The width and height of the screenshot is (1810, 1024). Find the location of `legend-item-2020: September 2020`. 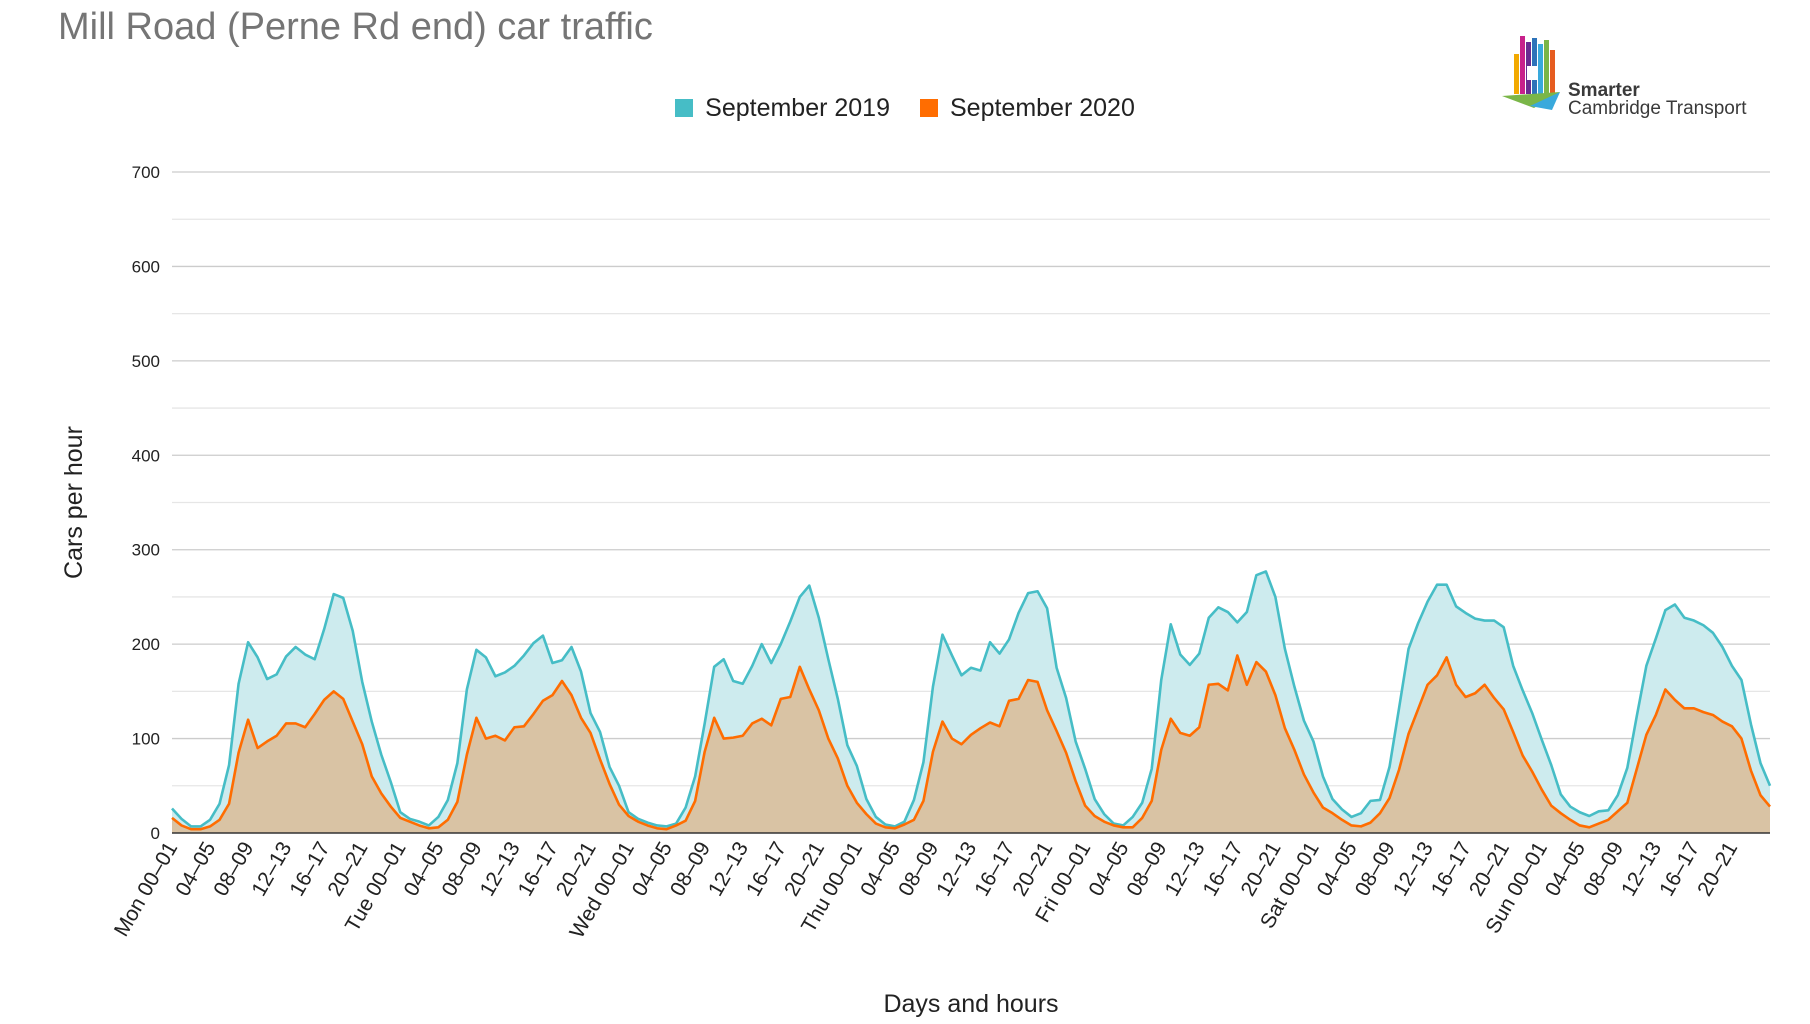

legend-item-2020: September 2020 is located at coordinates (1027, 108).